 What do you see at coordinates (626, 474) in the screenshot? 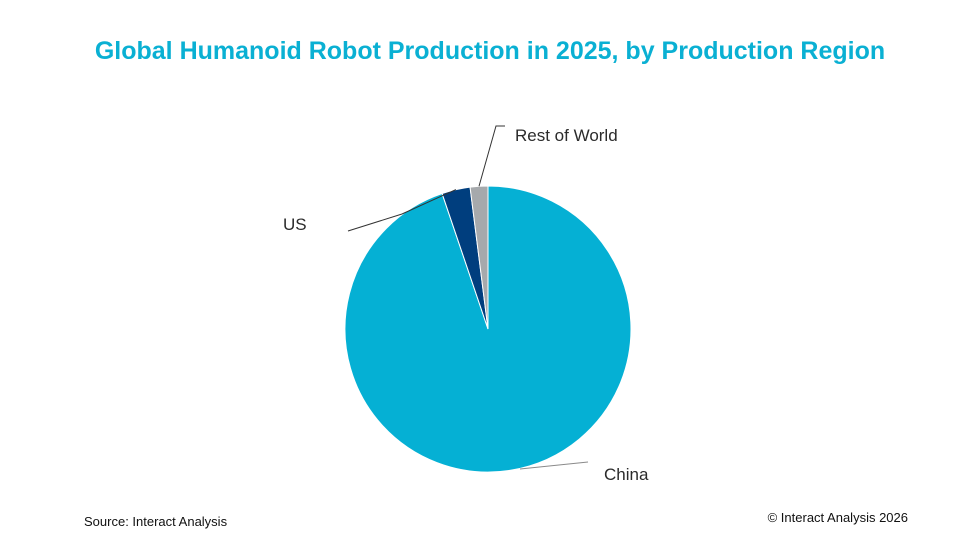
I see `slice-label-china: China` at bounding box center [626, 474].